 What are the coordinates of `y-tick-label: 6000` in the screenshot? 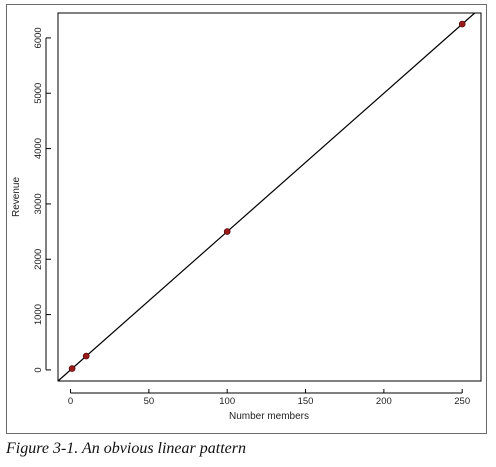 It's located at (38, 37).